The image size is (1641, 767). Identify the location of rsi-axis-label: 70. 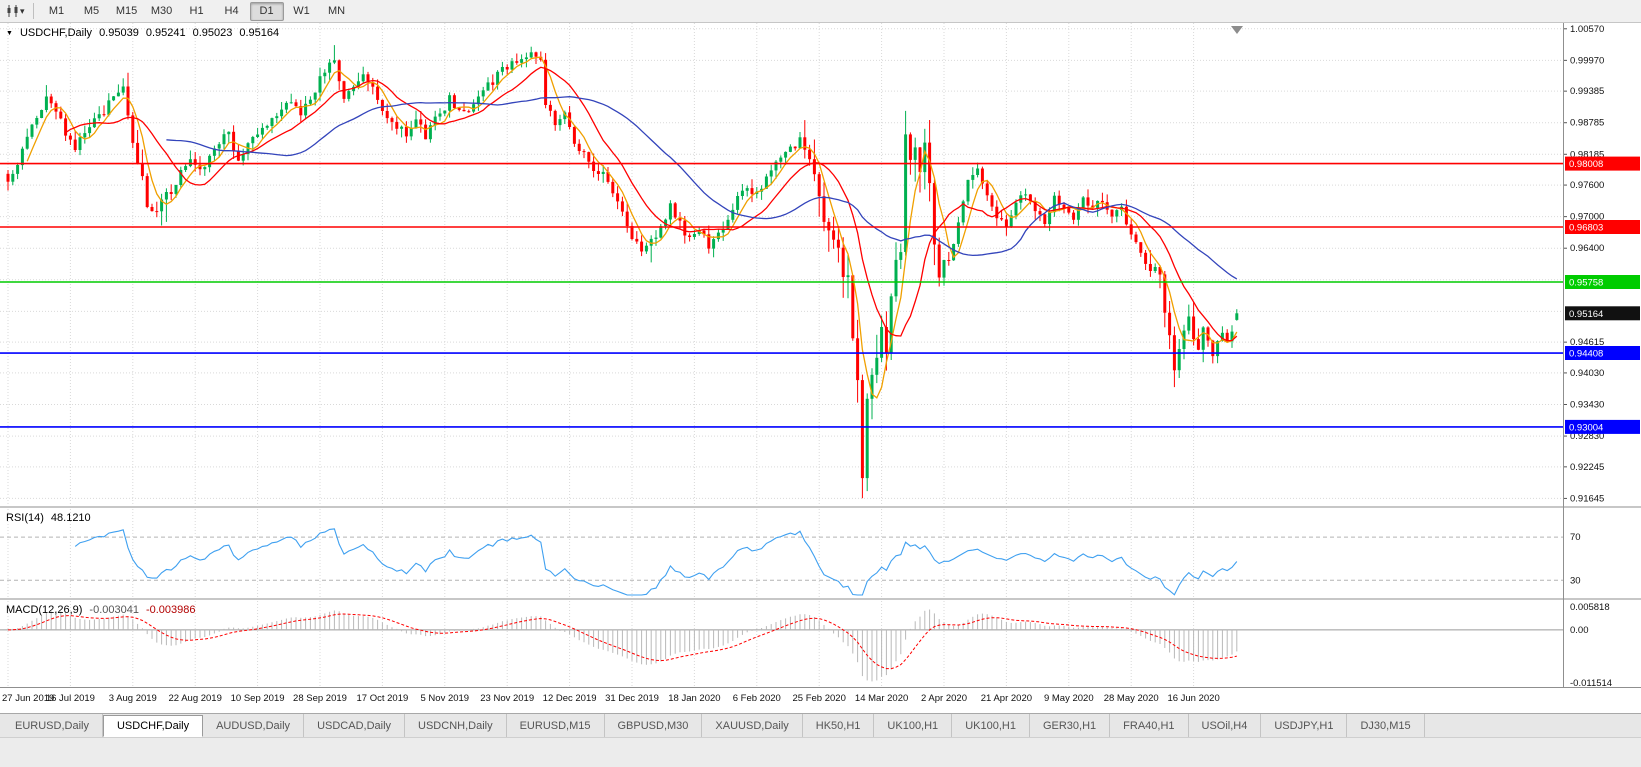
(1575, 537).